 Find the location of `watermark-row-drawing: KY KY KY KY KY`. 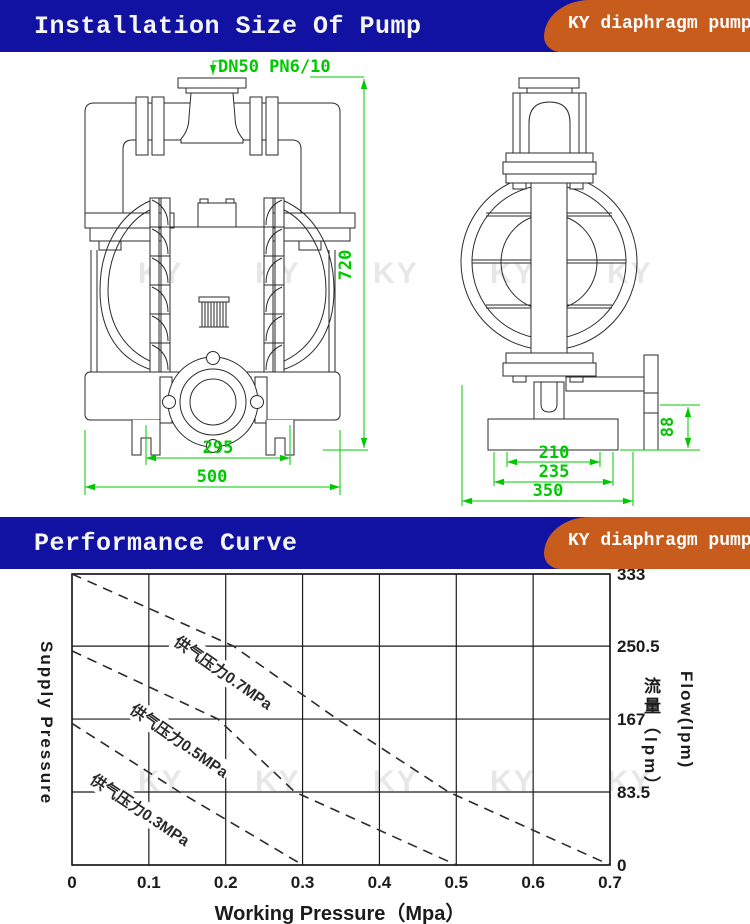

watermark-row-drawing: KY KY KY KY KY is located at coordinates (395, 273).